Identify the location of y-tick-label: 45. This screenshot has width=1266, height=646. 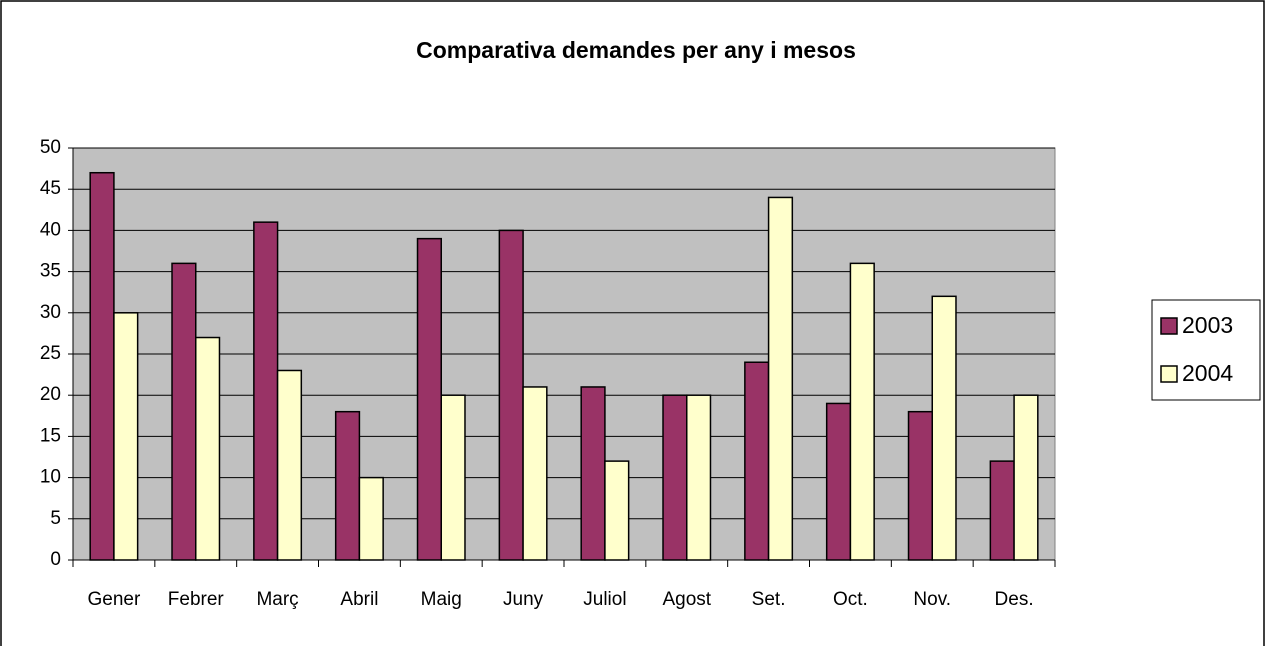
(50, 188).